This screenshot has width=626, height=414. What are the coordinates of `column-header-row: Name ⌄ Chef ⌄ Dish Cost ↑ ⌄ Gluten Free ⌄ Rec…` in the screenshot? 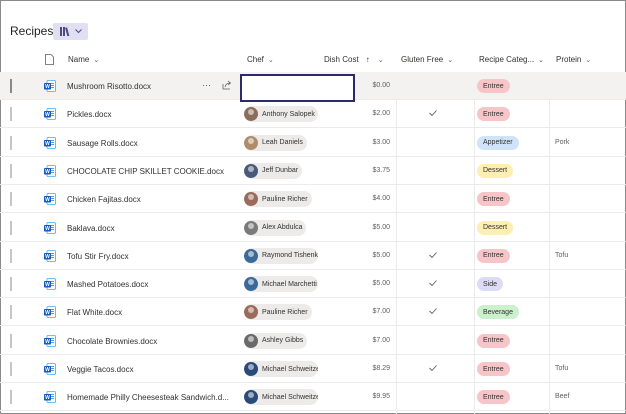 It's located at (313, 59).